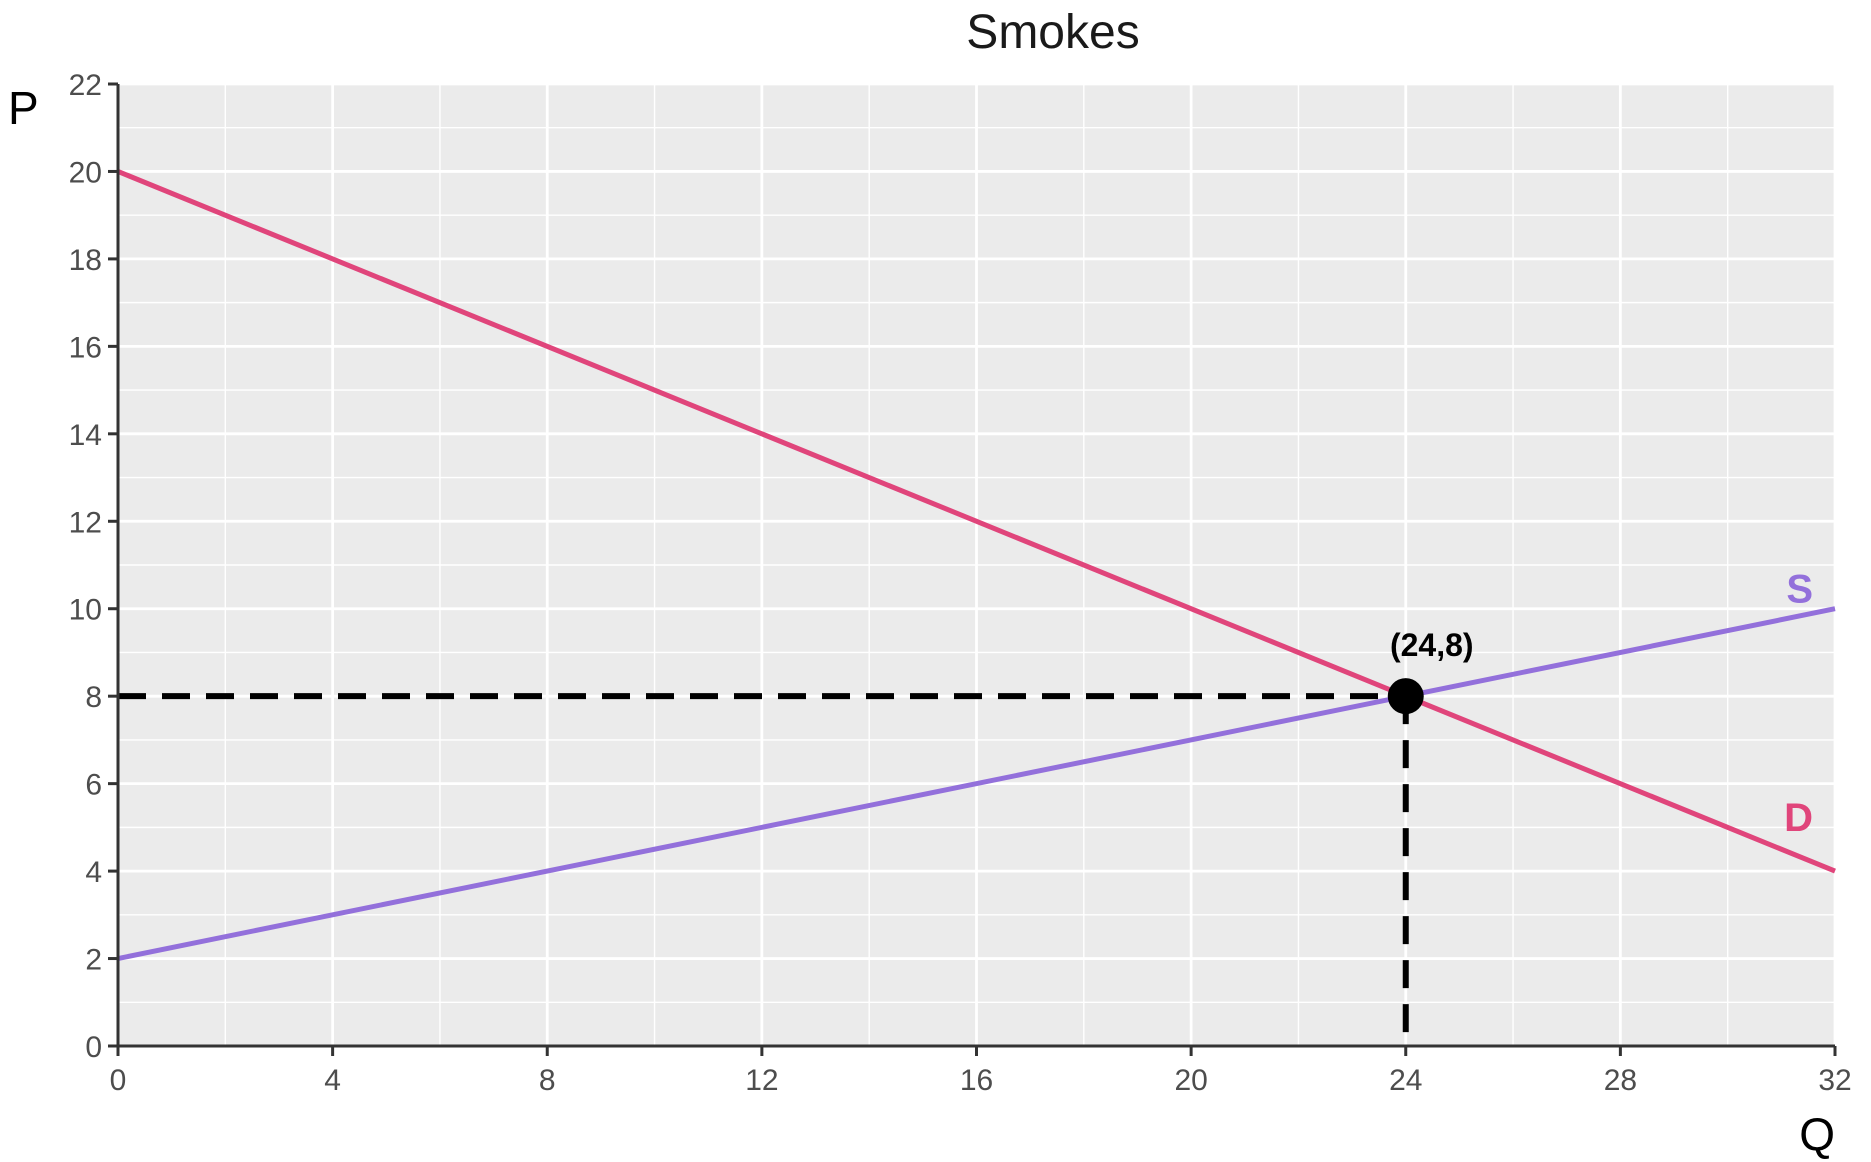 The image size is (1871, 1162). Describe the element at coordinates (85, 610) in the screenshot. I see `y-tick-label: 10` at that location.